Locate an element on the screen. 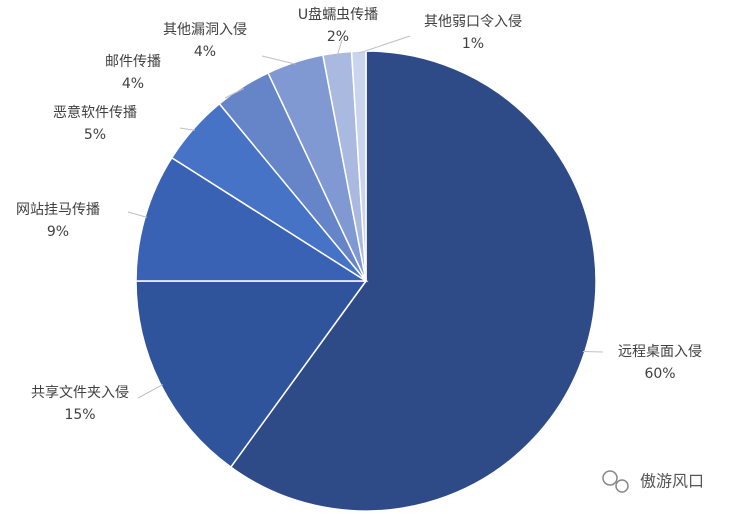  slice-label: 其他漏洞入侵 is located at coordinates (205, 29).